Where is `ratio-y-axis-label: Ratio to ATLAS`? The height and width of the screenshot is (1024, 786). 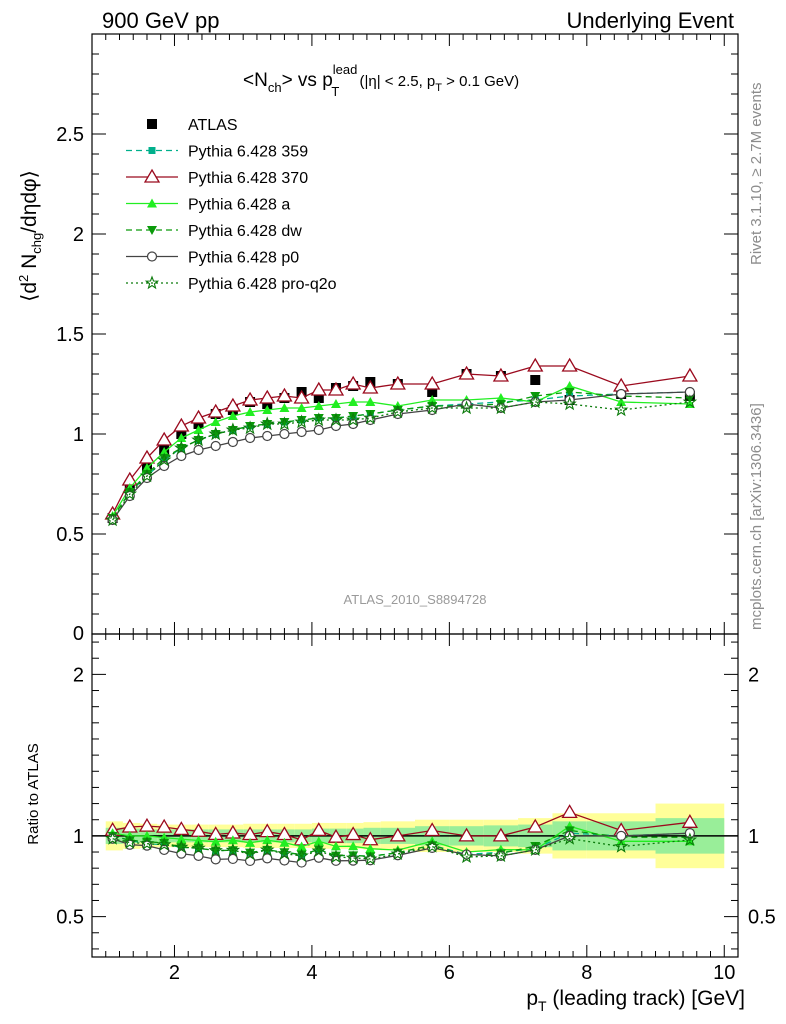
ratio-y-axis-label: Ratio to ATLAS is located at coordinates (33, 793).